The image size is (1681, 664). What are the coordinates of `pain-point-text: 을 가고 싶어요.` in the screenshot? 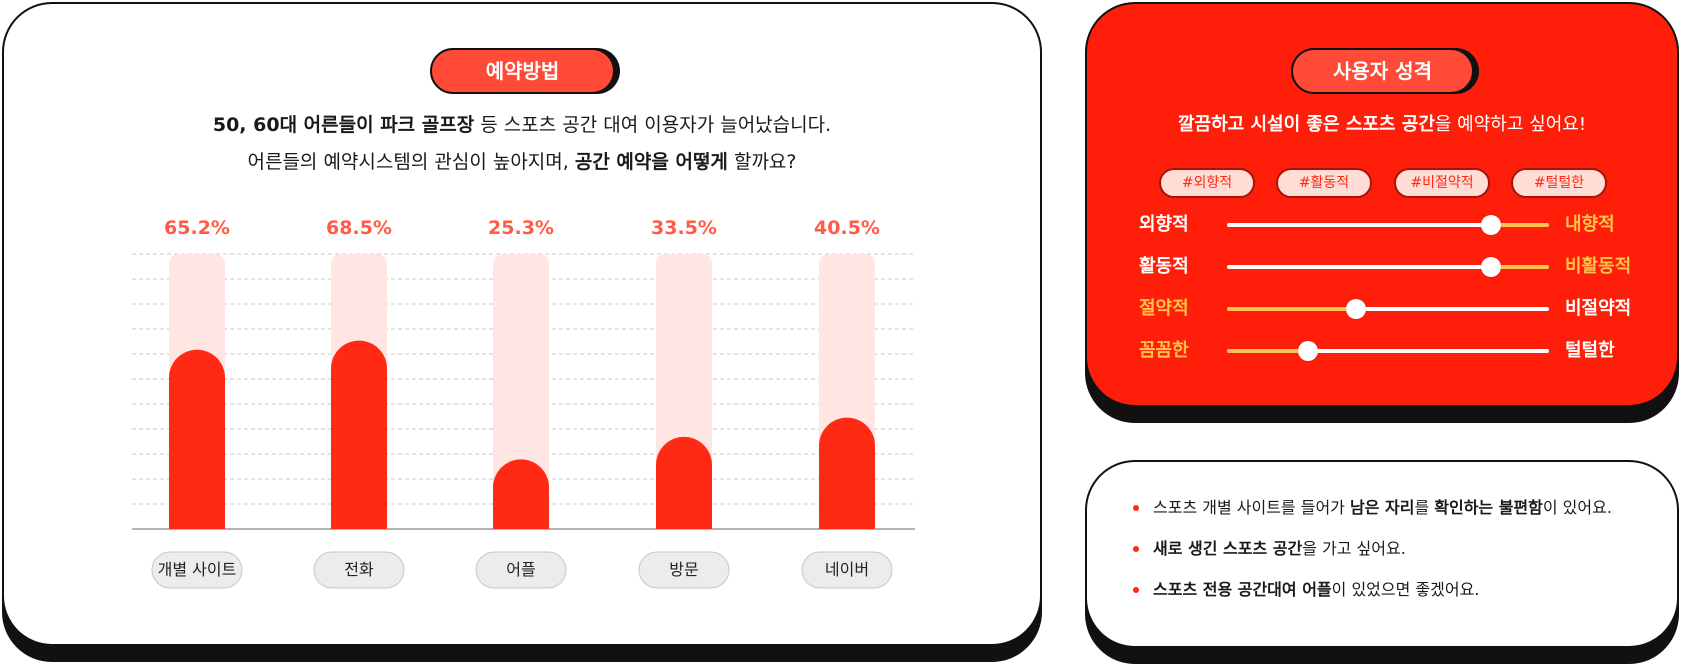 It's located at (1354, 548).